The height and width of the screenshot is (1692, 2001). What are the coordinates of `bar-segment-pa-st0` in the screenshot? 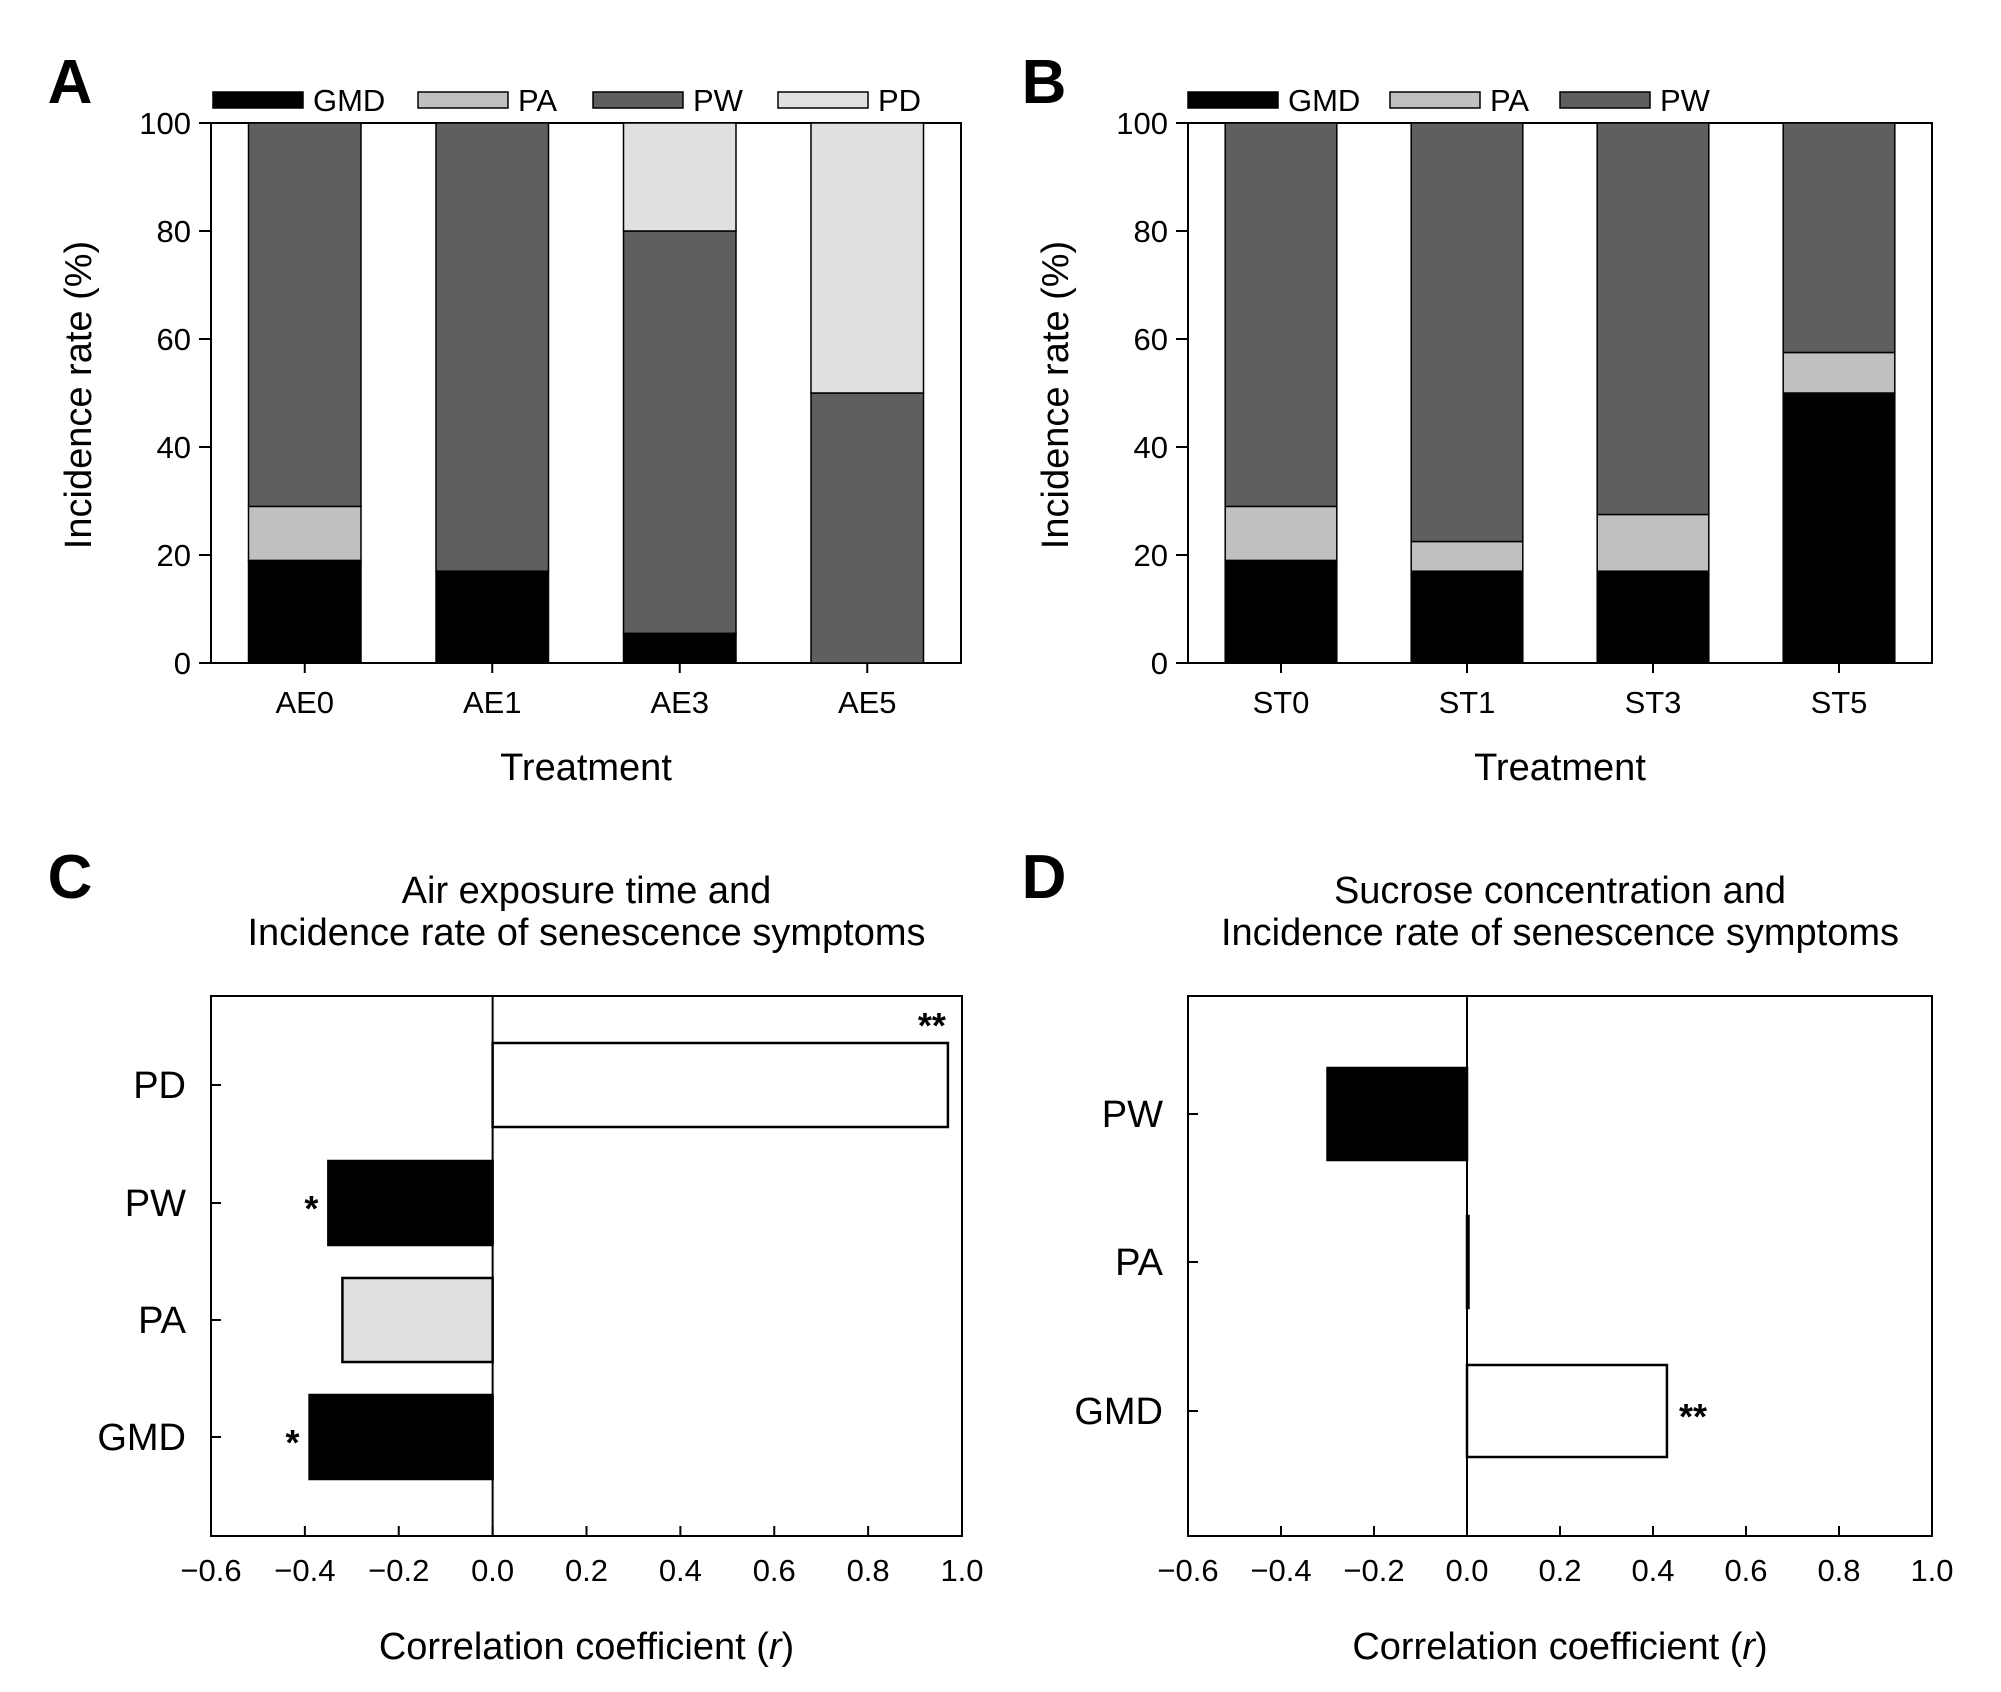 It's located at (1281, 533).